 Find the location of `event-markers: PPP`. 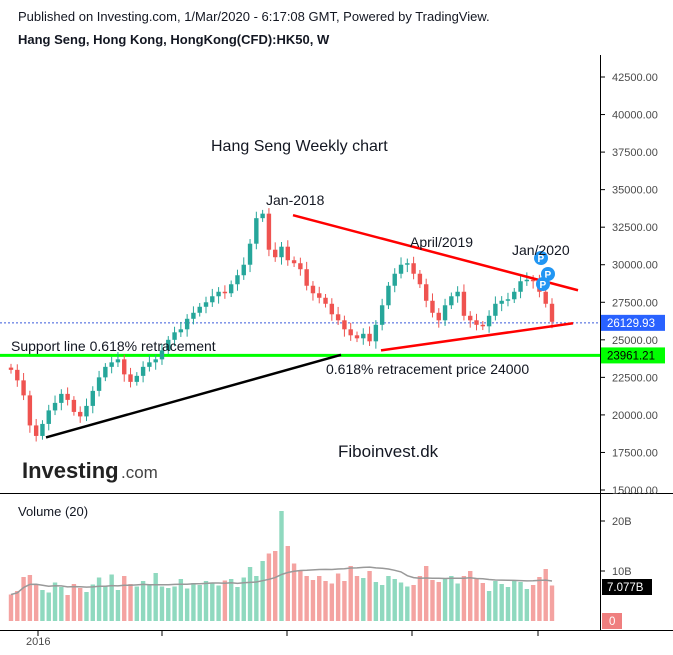

event-markers: PPP is located at coordinates (544, 271).